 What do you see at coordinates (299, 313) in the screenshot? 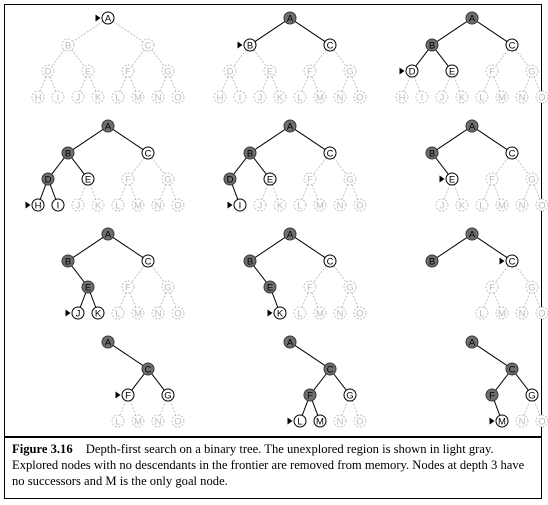
I see `node-l-label: L` at bounding box center [299, 313].